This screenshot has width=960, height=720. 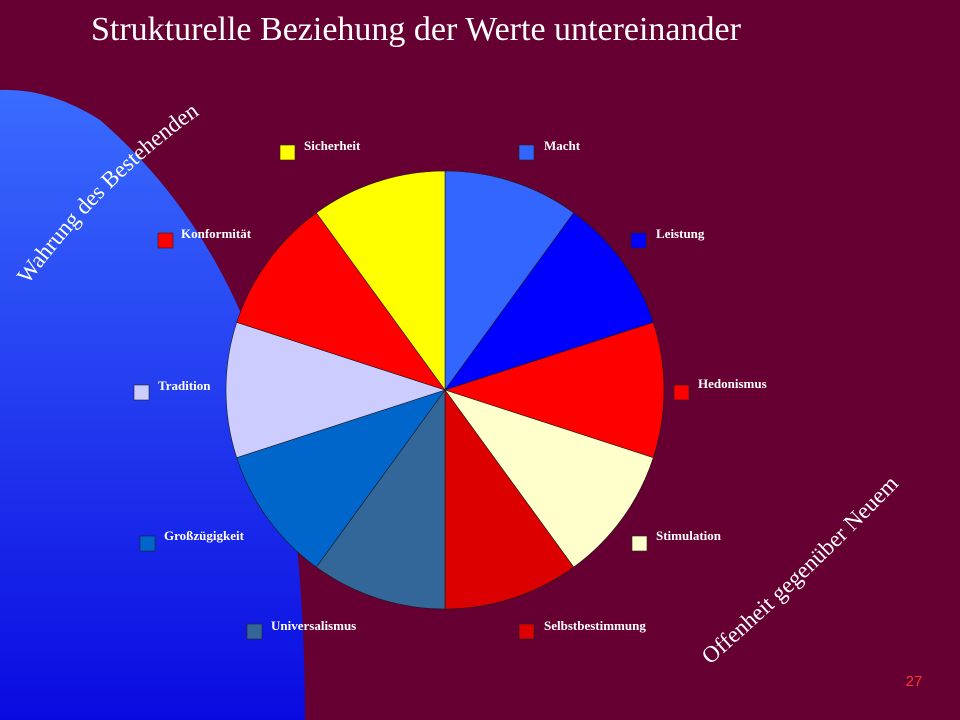 I want to click on legend-label-7: Großzügigkeit, so click(x=204, y=535).